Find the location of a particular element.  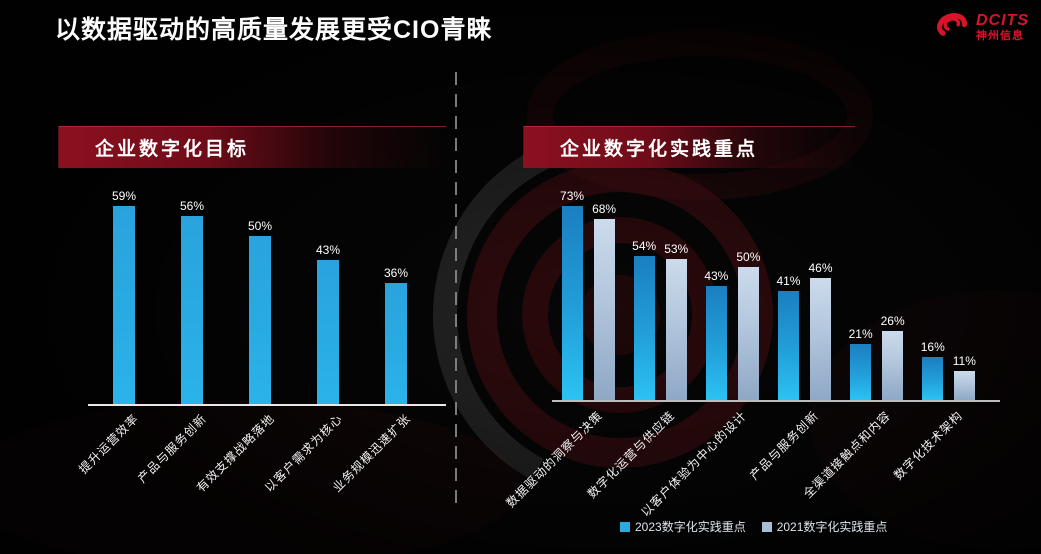

left-chart-header-banner: 企业数字化目标 is located at coordinates (252, 147).